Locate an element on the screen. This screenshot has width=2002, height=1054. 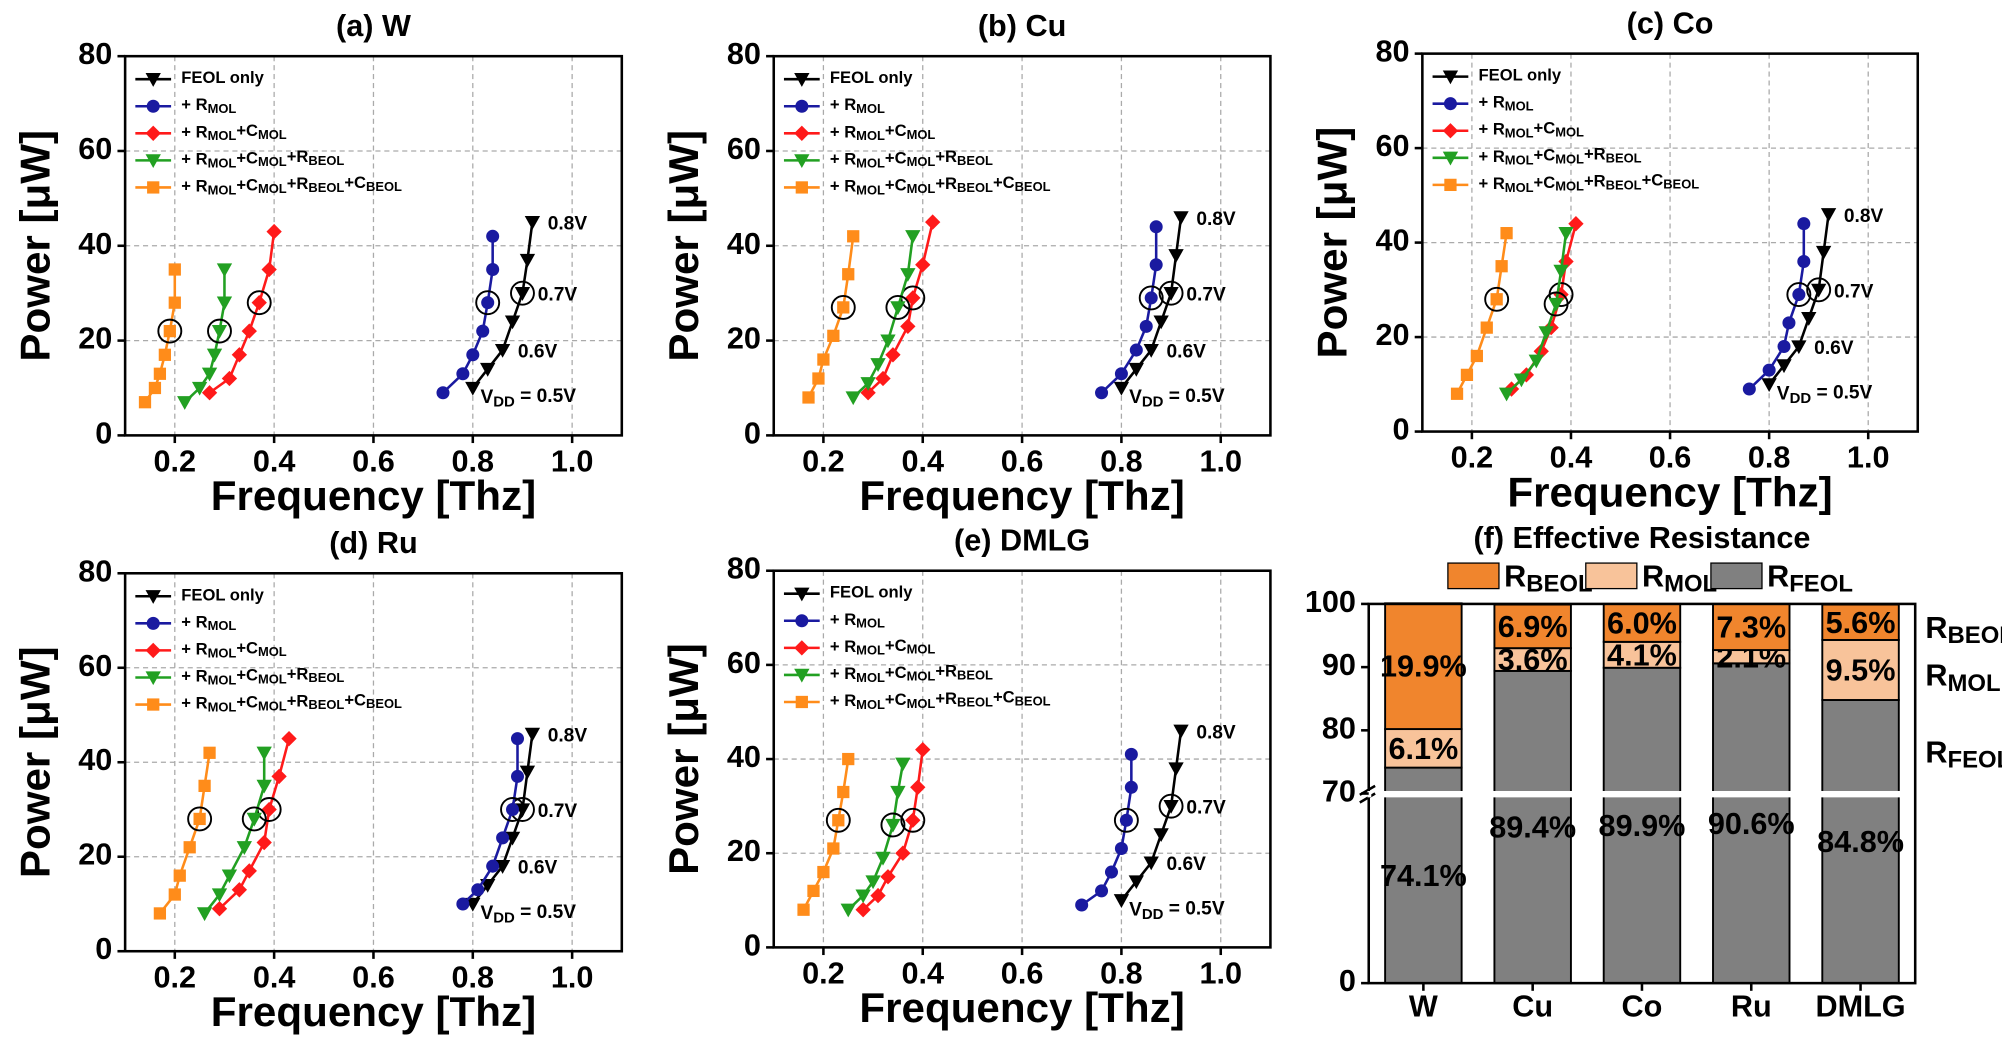
text-run: 0.6V is located at coordinates (1187, 864).